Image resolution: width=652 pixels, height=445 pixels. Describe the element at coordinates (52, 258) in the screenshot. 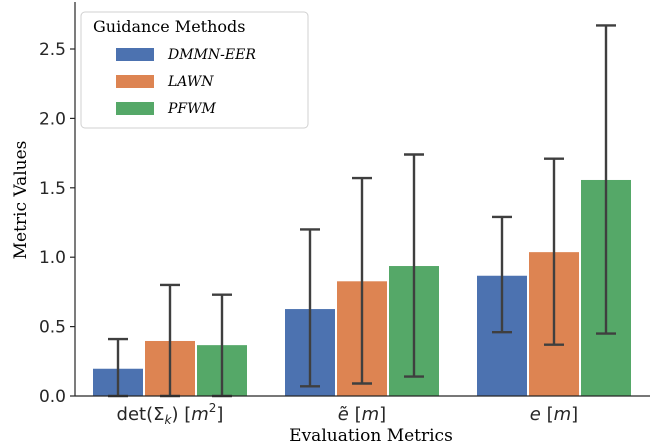

I see `y-tick-label: 1.0` at that location.